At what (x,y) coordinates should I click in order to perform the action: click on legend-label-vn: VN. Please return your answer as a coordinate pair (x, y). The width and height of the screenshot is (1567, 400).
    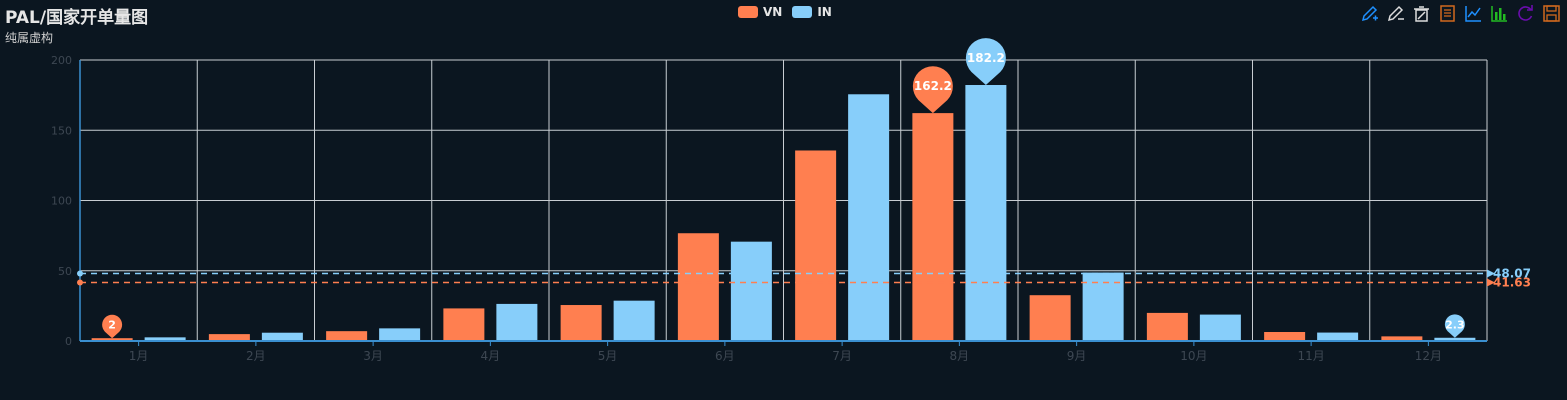
    Looking at the image, I should click on (773, 12).